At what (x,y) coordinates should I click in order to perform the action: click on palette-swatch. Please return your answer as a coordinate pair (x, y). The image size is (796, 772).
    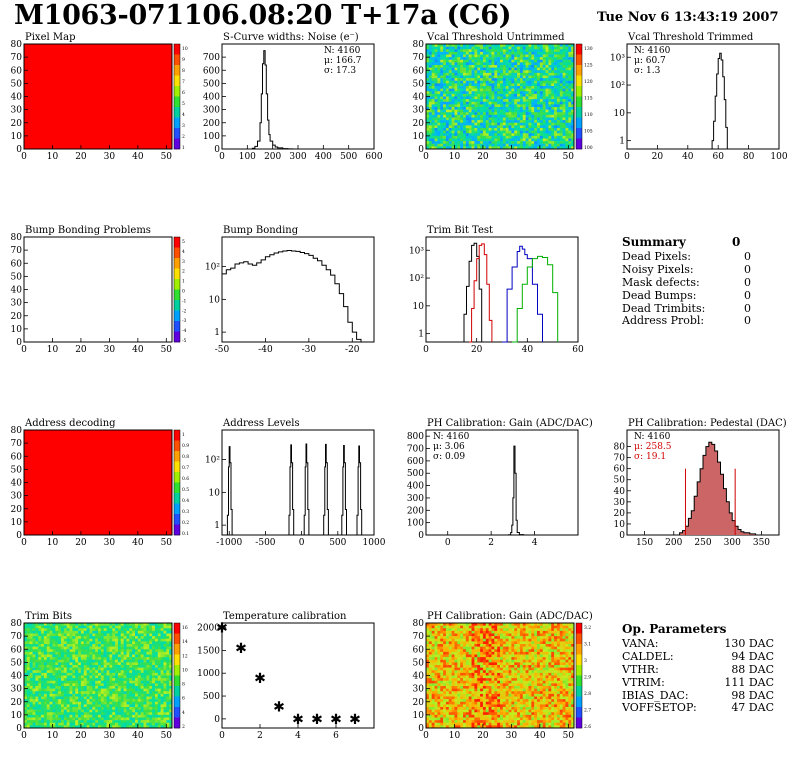
    Looking at the image, I should click on (177, 464).